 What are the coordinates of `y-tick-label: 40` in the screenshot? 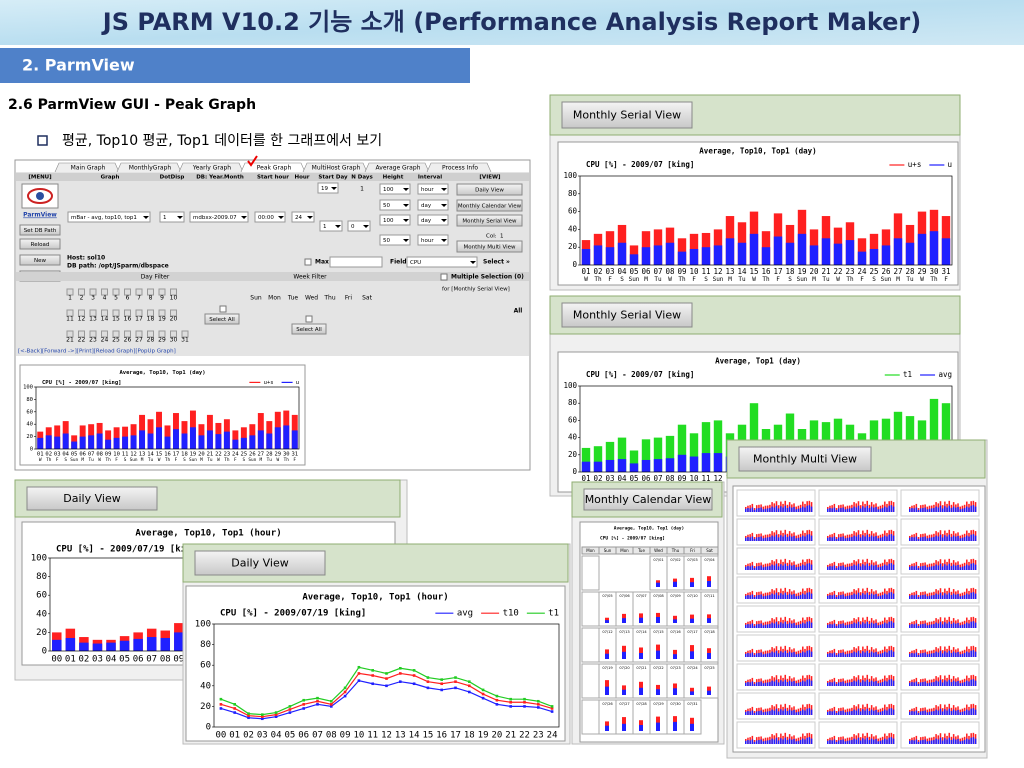 It's located at (41, 614).